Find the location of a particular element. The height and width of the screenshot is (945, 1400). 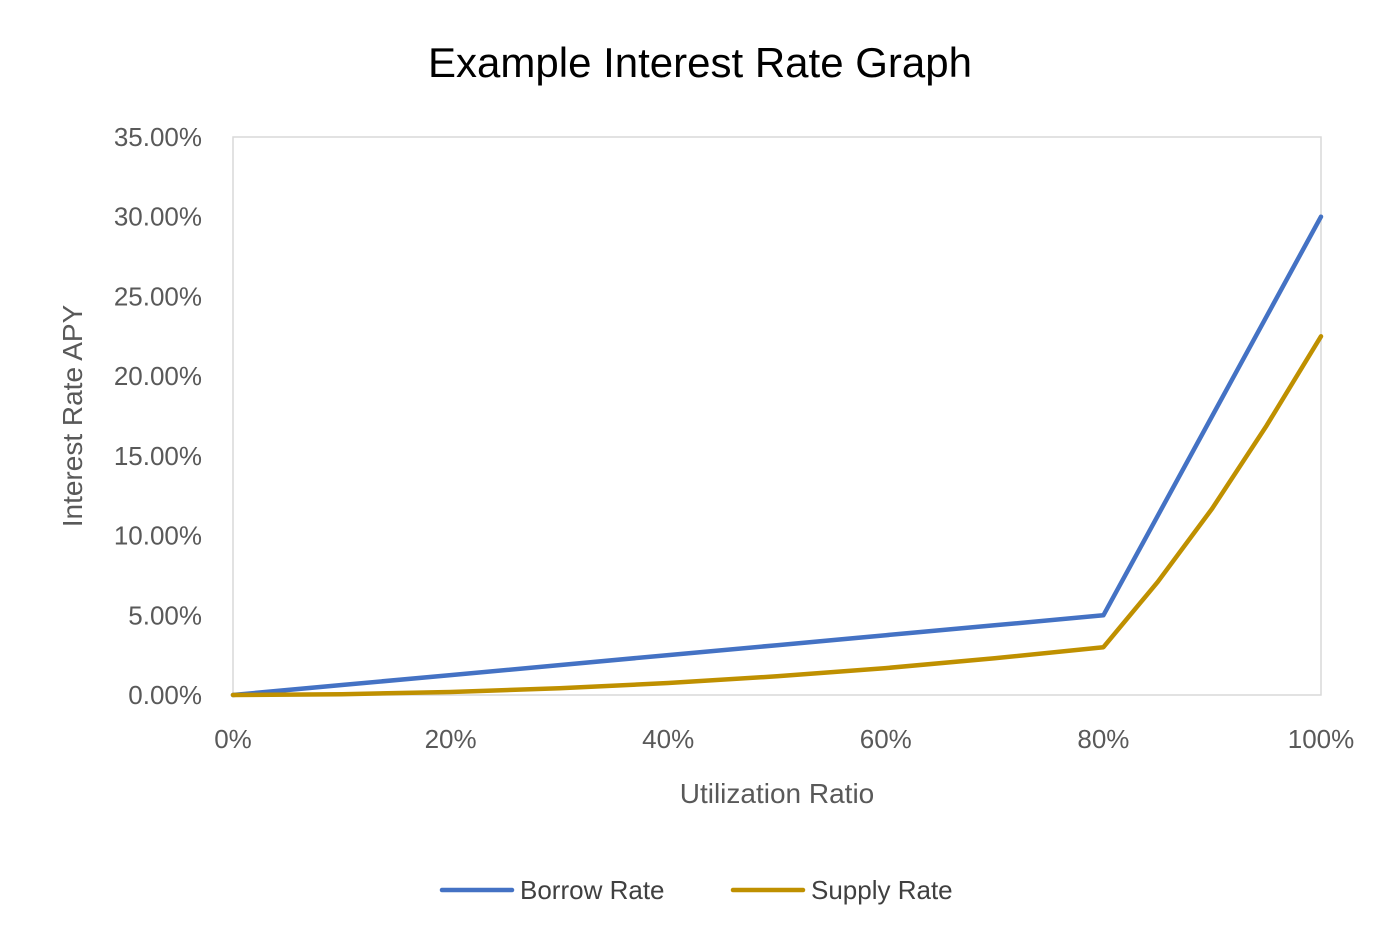

legend: Borrow Rate Supply Rate is located at coordinates (696, 890).